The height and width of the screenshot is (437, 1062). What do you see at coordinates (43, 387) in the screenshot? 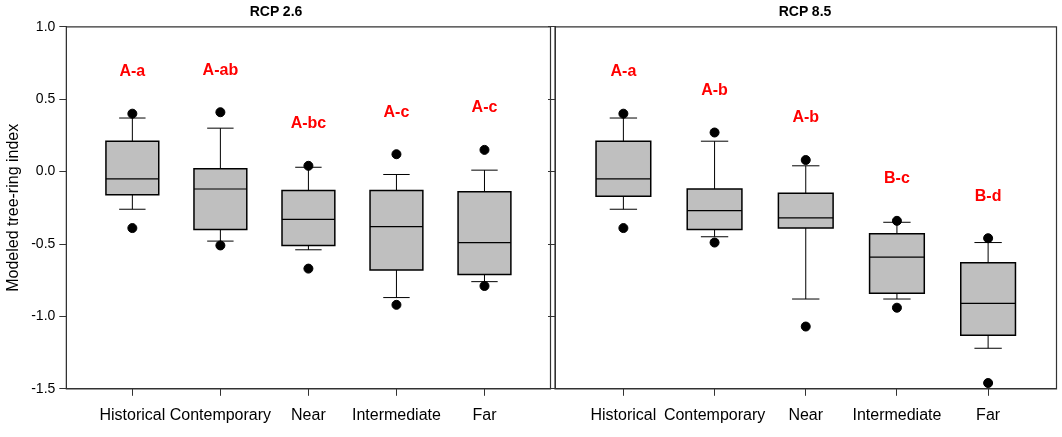
I see `y-tick-label: -1.5` at bounding box center [43, 387].